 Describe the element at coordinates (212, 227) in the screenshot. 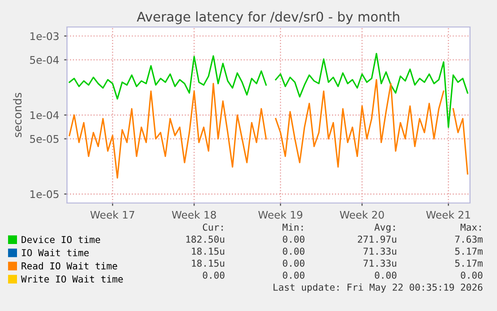

I see `text: Cur:` at that location.